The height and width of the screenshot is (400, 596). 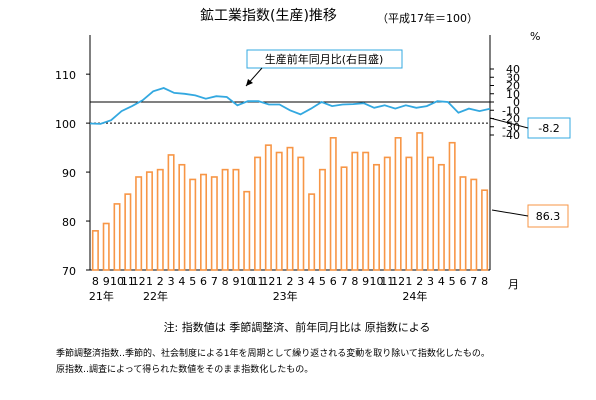 I want to click on x-year-label: 22年, so click(x=155, y=296).